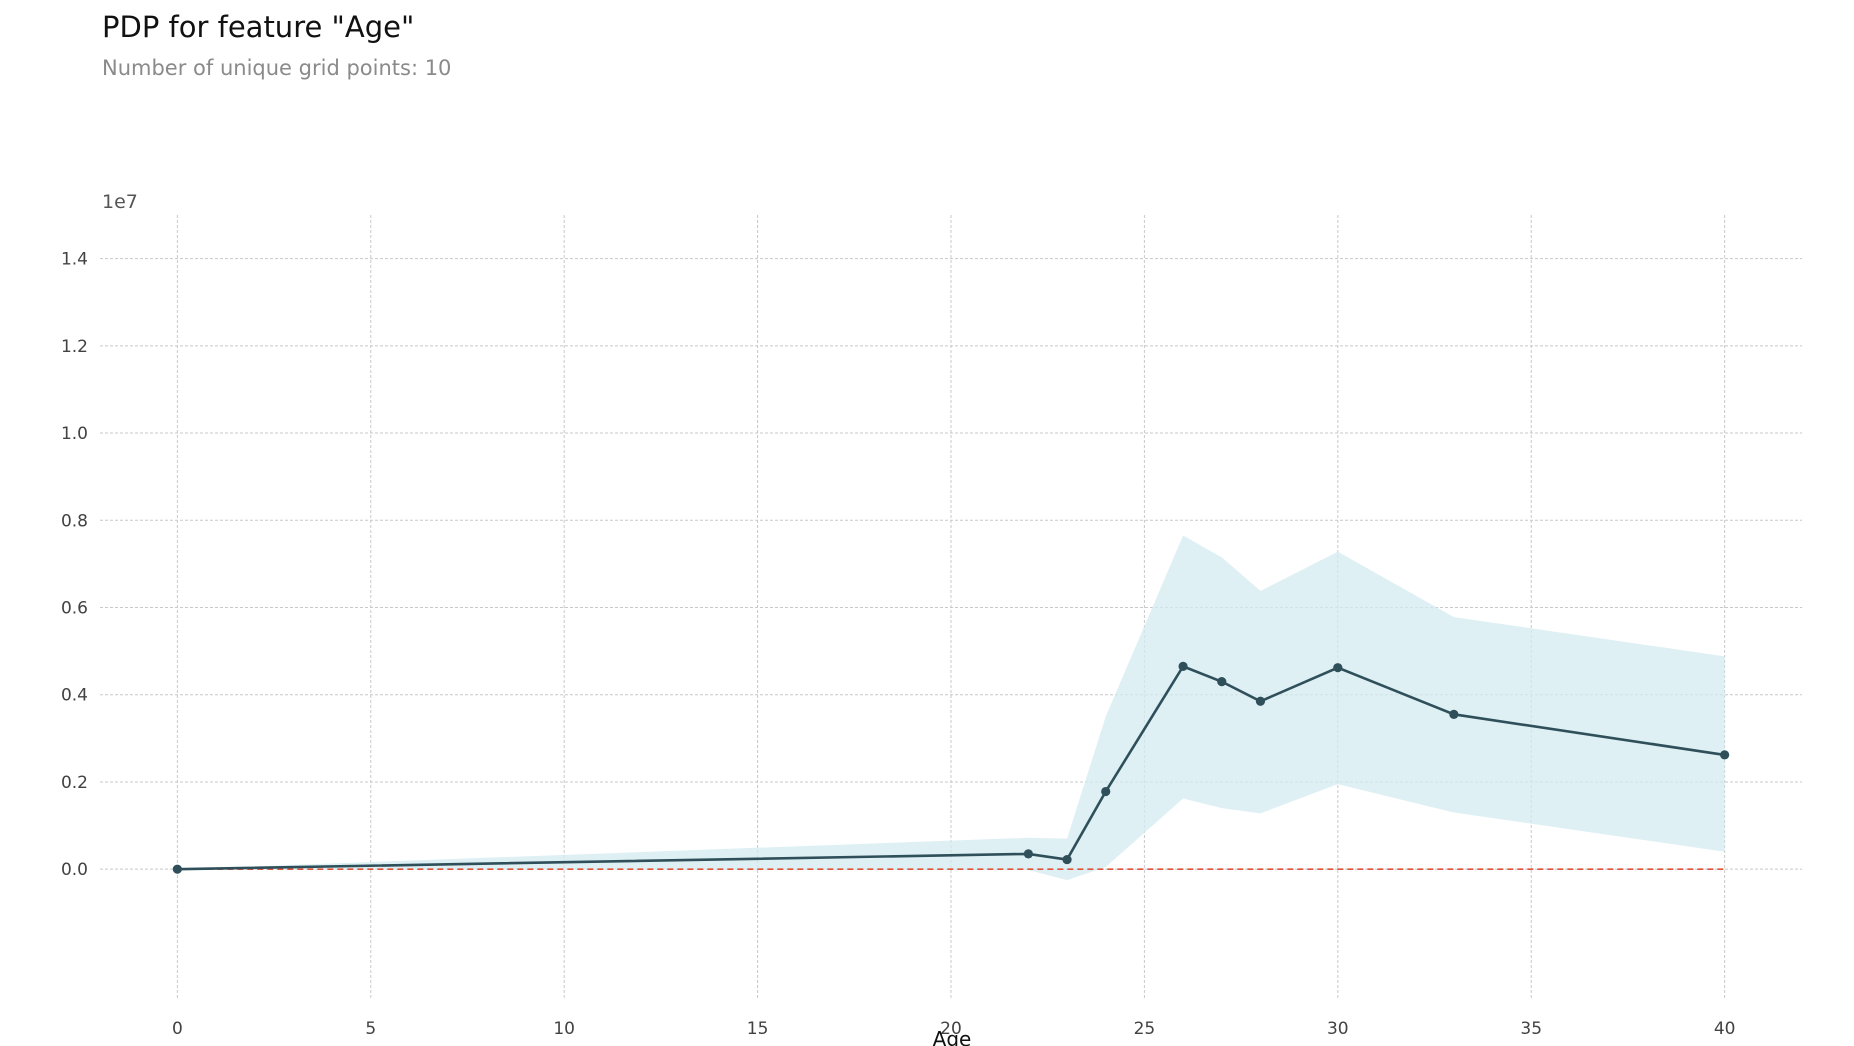 Image resolution: width=1854 pixels, height=1046 pixels. What do you see at coordinates (74, 783) in the screenshot?
I see `y-tick-label: 0.2` at bounding box center [74, 783].